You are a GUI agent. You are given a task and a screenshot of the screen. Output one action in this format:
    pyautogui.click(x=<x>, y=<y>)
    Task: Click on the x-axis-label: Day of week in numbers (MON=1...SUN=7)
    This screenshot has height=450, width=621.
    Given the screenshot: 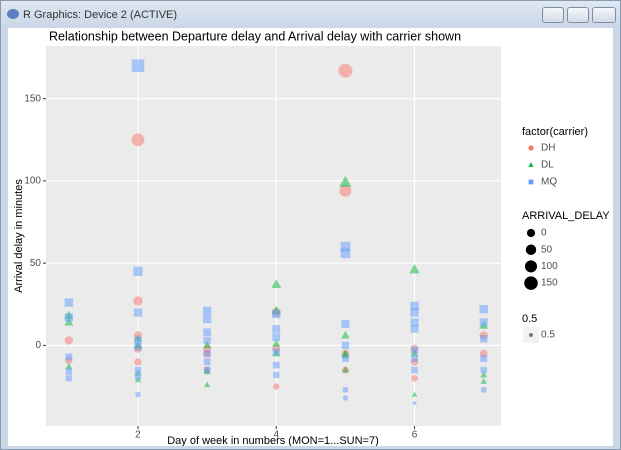 What is the action you would take?
    pyautogui.click(x=273, y=440)
    